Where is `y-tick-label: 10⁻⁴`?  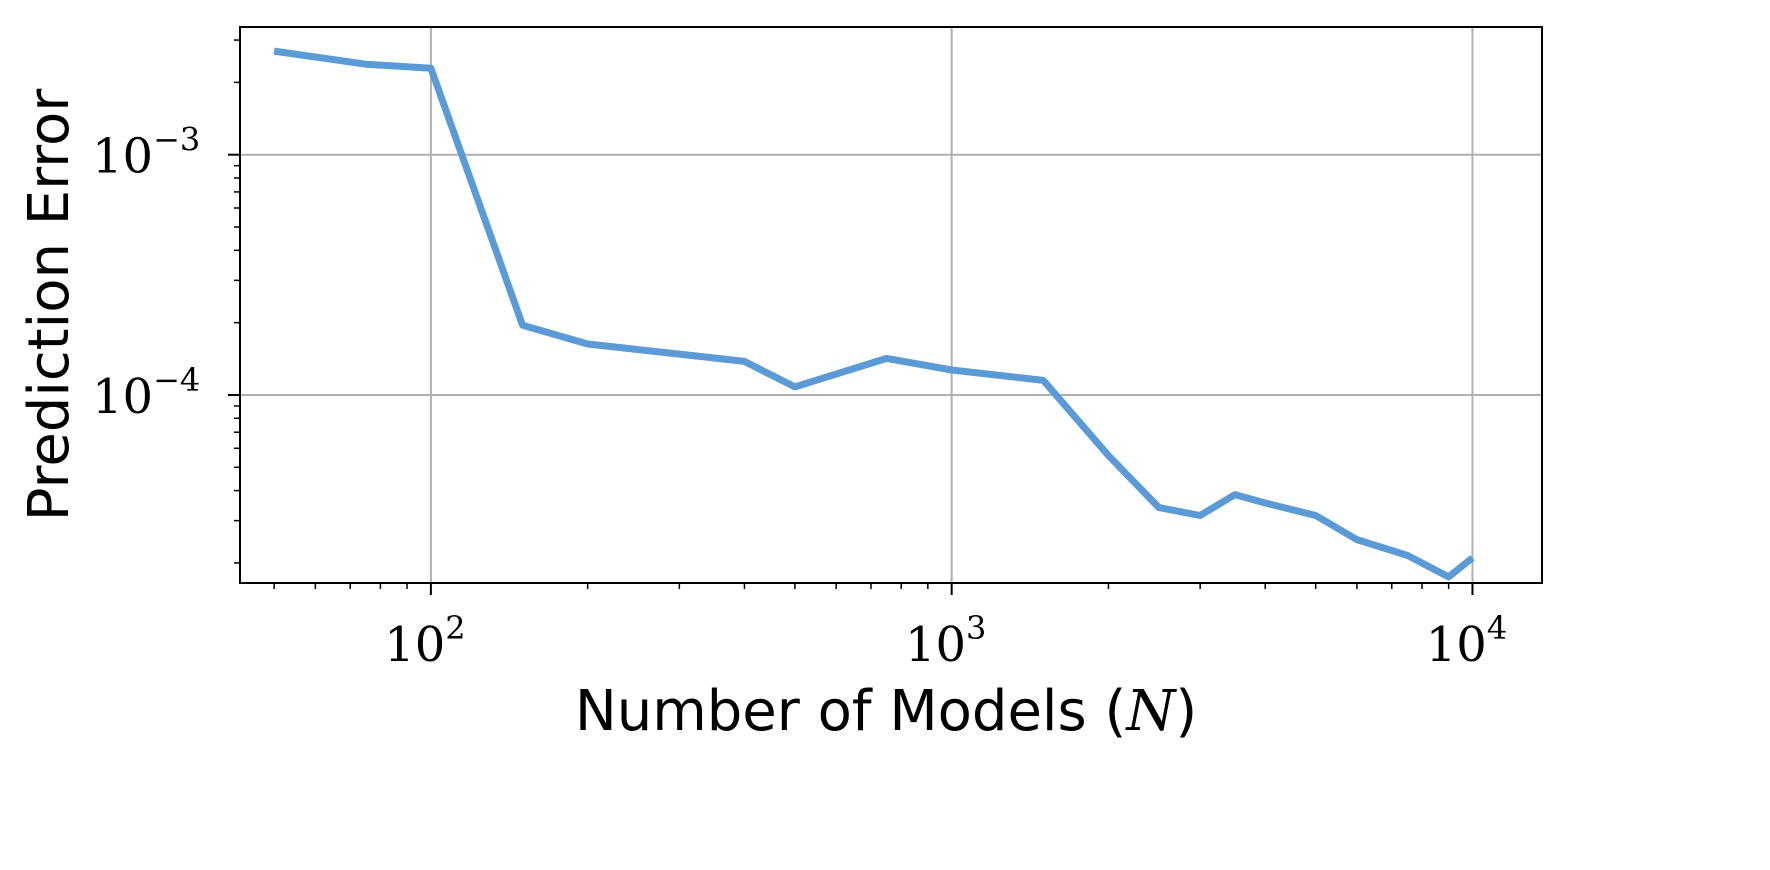 y-tick-label: 10⁻⁴ is located at coordinates (146, 393).